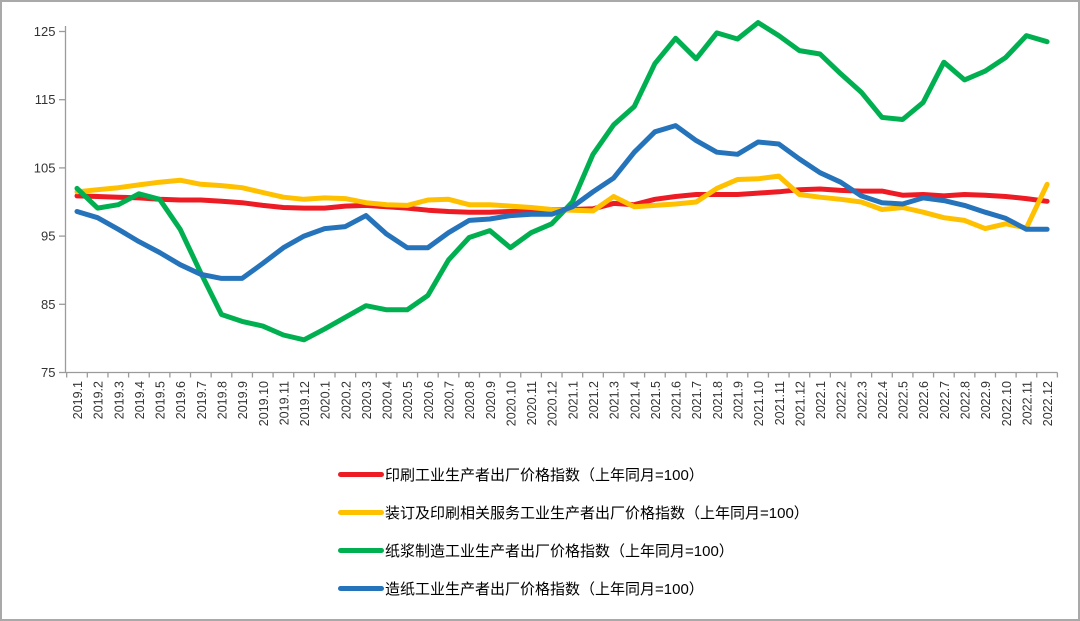 Image resolution: width=1080 pixels, height=621 pixels. Describe the element at coordinates (361, 474) in the screenshot. I see `legend-swatch-printing` at that location.